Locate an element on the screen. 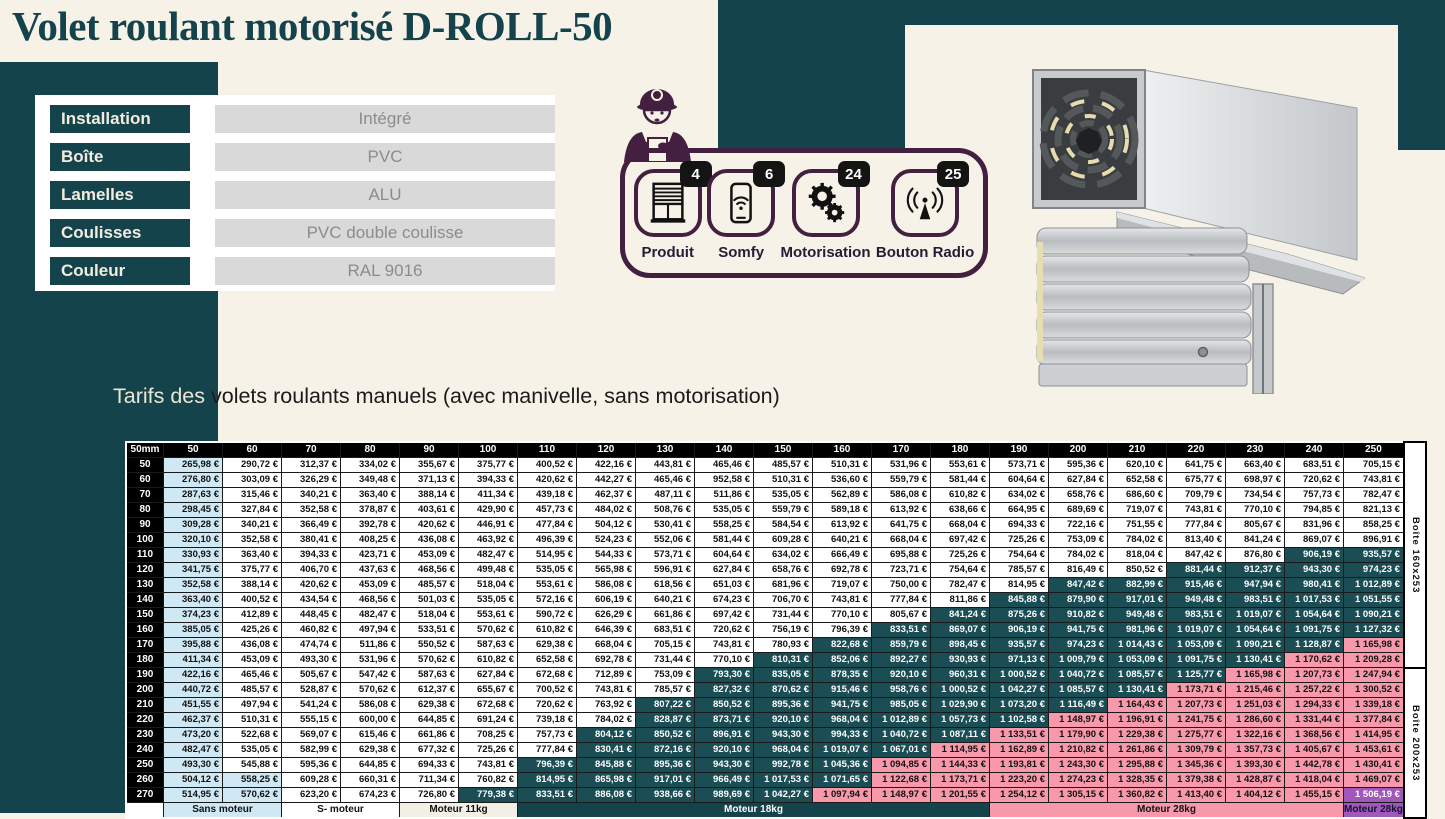 The width and height of the screenshot is (1445, 819). price-cell: 935,57 € is located at coordinates (1019, 645).